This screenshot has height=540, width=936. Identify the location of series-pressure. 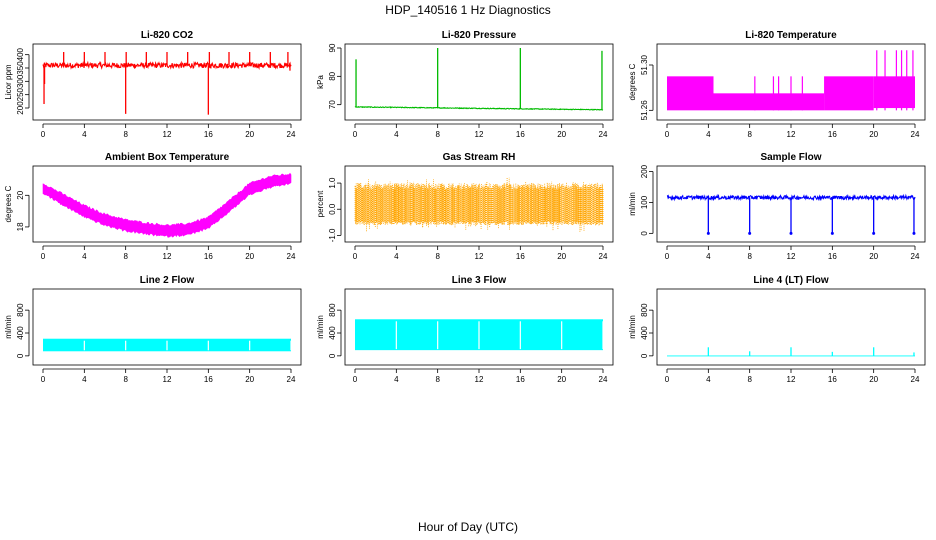
(479, 79).